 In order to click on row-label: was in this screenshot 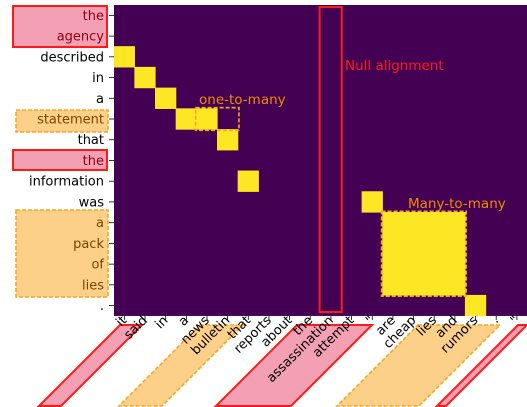, I will do `click(92, 202)`.